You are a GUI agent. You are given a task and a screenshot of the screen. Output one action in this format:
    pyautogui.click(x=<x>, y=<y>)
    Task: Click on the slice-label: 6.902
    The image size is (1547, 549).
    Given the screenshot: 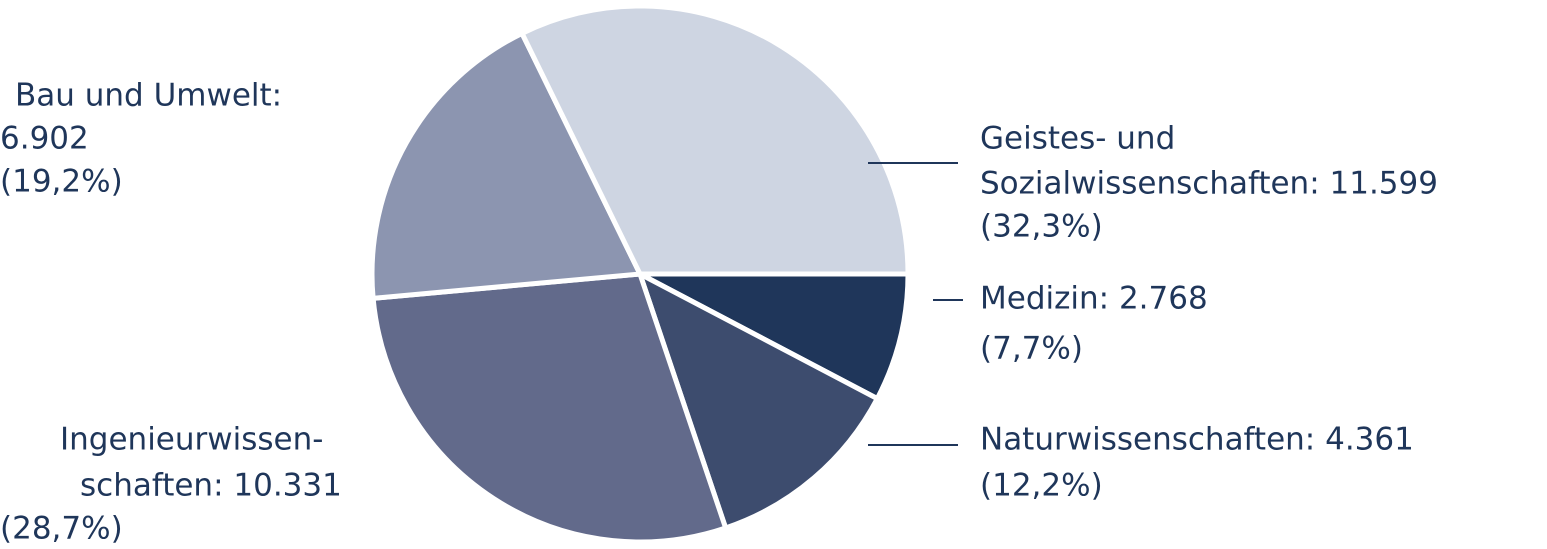 What is the action you would take?
    pyautogui.click(x=44, y=139)
    